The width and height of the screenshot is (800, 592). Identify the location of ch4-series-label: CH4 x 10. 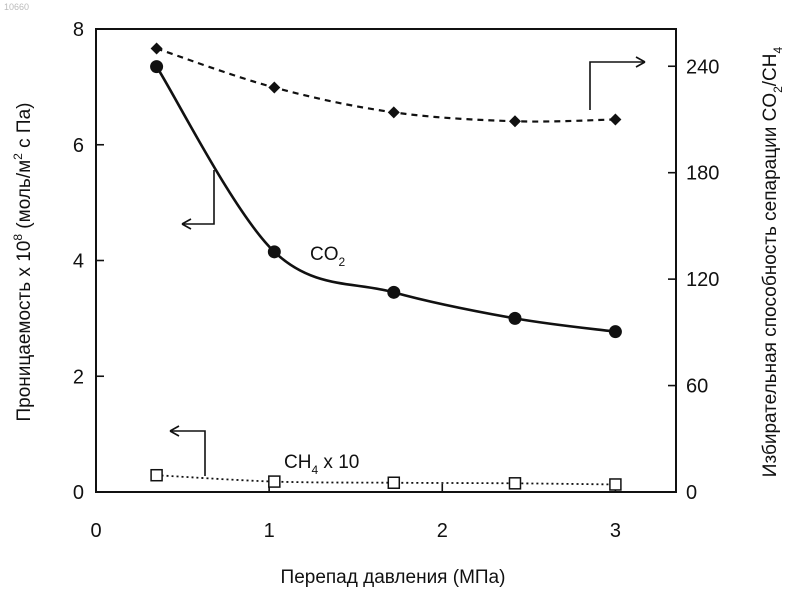
(321, 464).